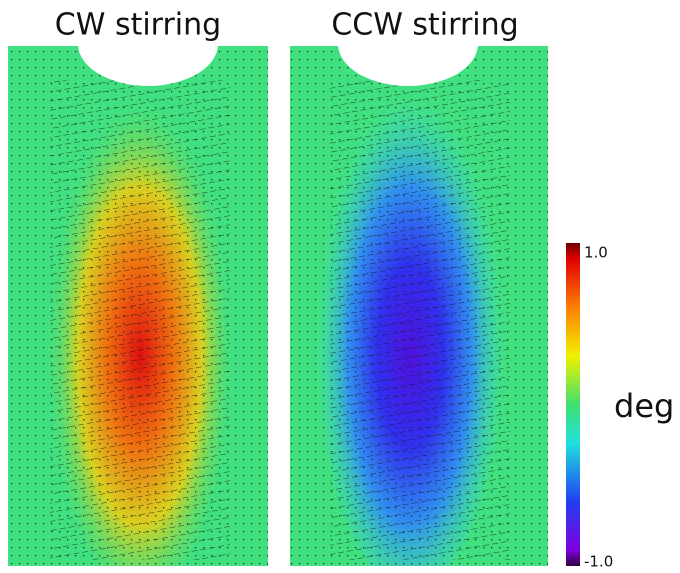 The width and height of the screenshot is (680, 573). I want to click on colorbar, so click(573, 404).